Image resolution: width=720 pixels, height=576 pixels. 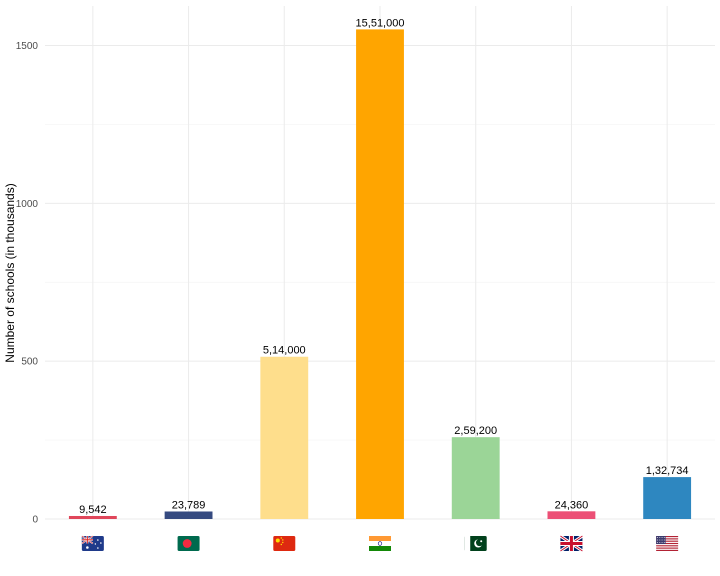 I want to click on data-label: 23,789, so click(x=189, y=505).